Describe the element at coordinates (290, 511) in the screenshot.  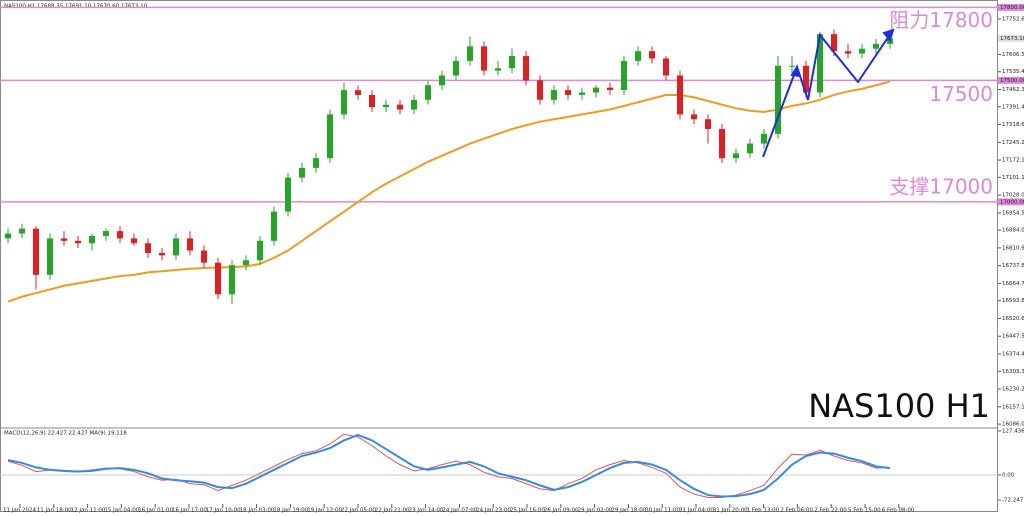
I see `x-tick-label: 18 Jan 19:00` at that location.